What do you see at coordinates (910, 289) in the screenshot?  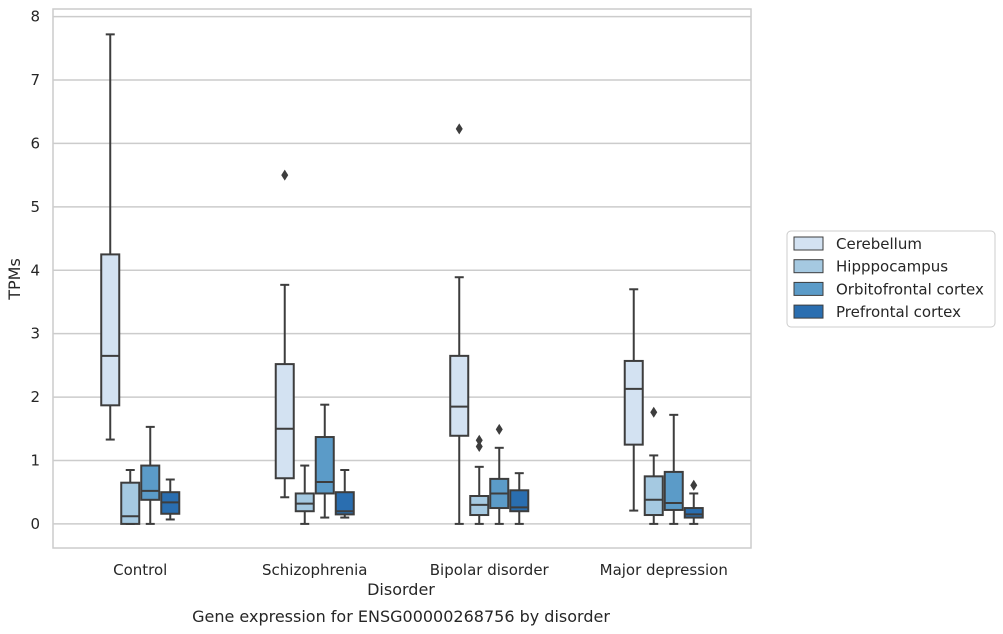 I see `legend-label: Orbitofrontal cortex` at bounding box center [910, 289].